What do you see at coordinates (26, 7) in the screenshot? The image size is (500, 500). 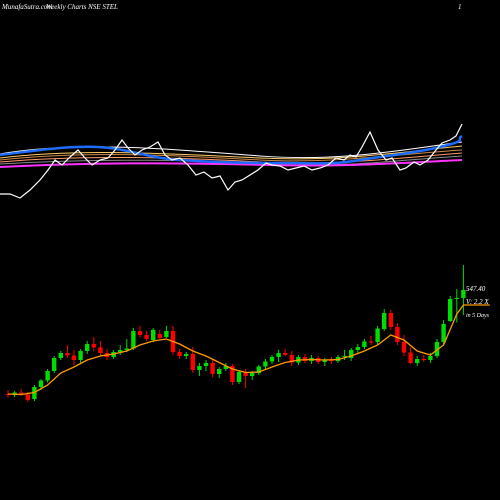 I see `header-left-text: MunafaSutra.com` at bounding box center [26, 7].